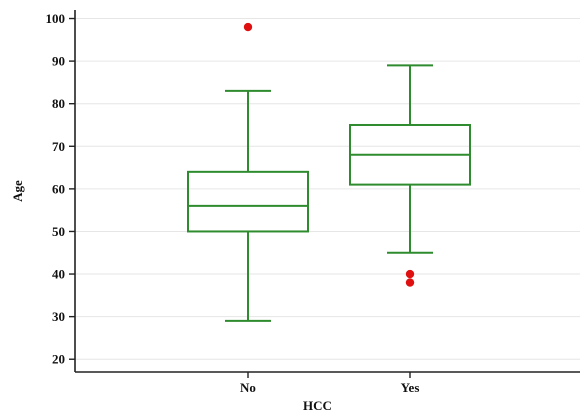  Describe the element at coordinates (58, 274) in the screenshot. I see `y-tick-label: 40` at that location.